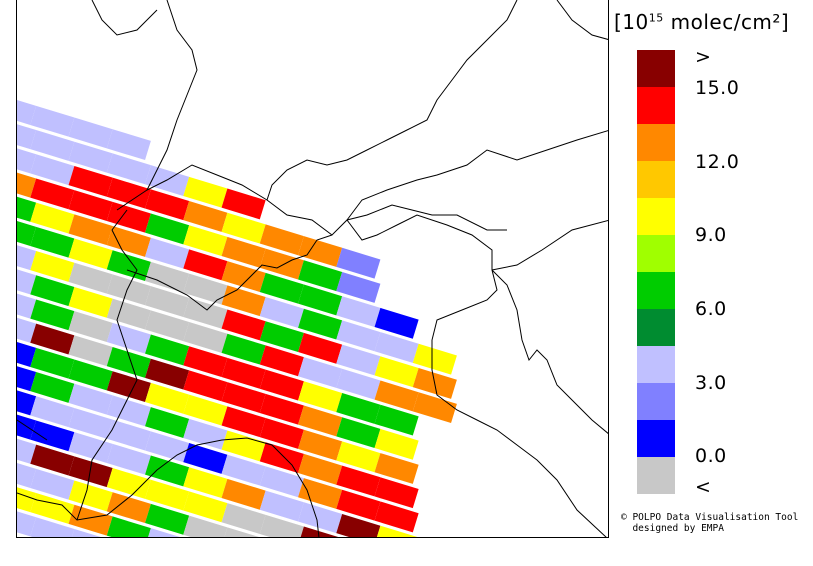 The width and height of the screenshot is (813, 566). Describe the element at coordinates (477, 175) in the screenshot. I see `border-austria-north` at that location.